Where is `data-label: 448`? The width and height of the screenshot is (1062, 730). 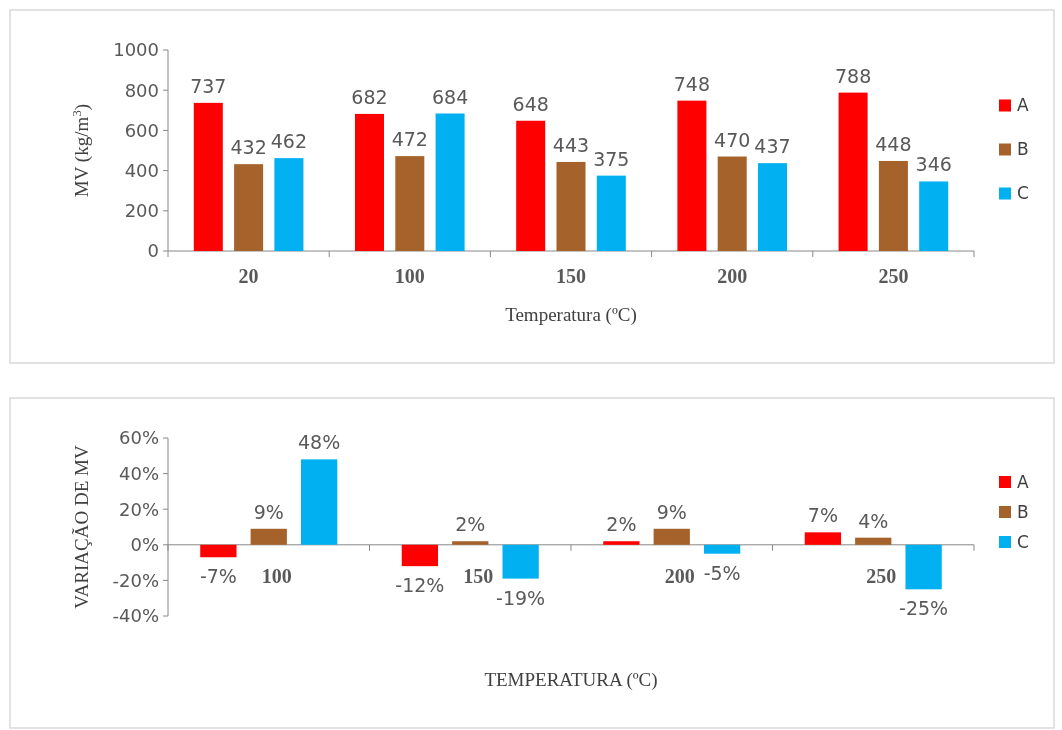 data-label: 448 is located at coordinates (893, 143).